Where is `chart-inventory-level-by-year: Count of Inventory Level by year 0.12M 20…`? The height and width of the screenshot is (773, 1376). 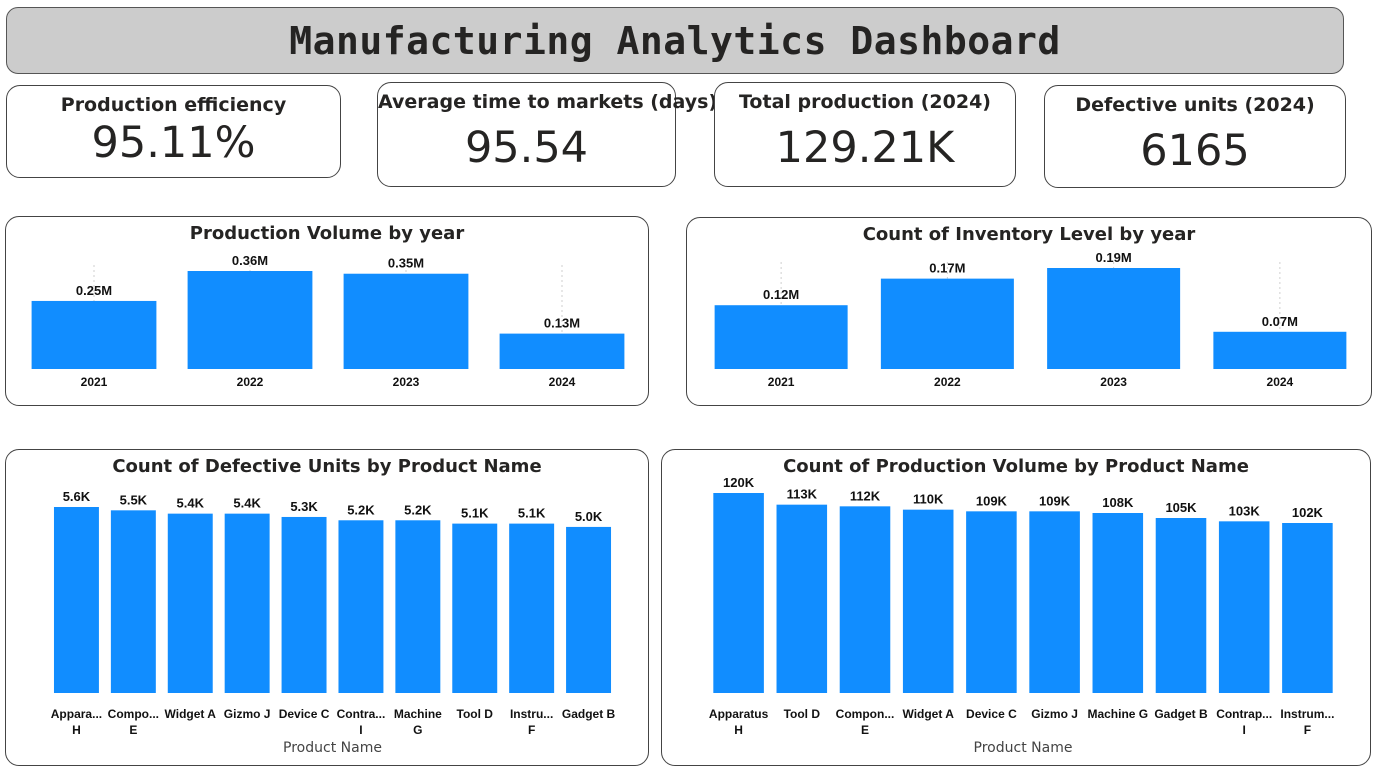 chart-inventory-level-by-year: Count of Inventory Level by year 0.12M 20… is located at coordinates (1029, 311).